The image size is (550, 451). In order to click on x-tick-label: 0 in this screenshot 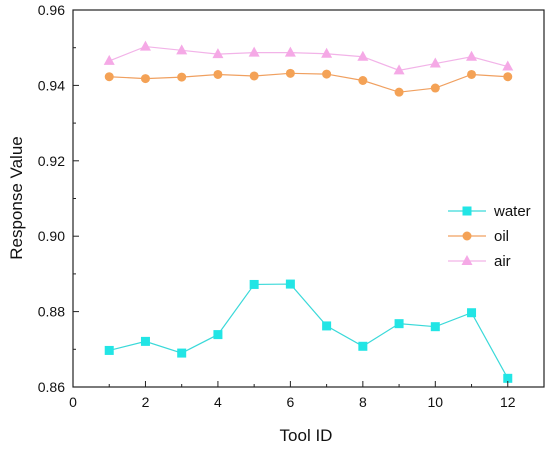, I will do `click(73, 402)`.